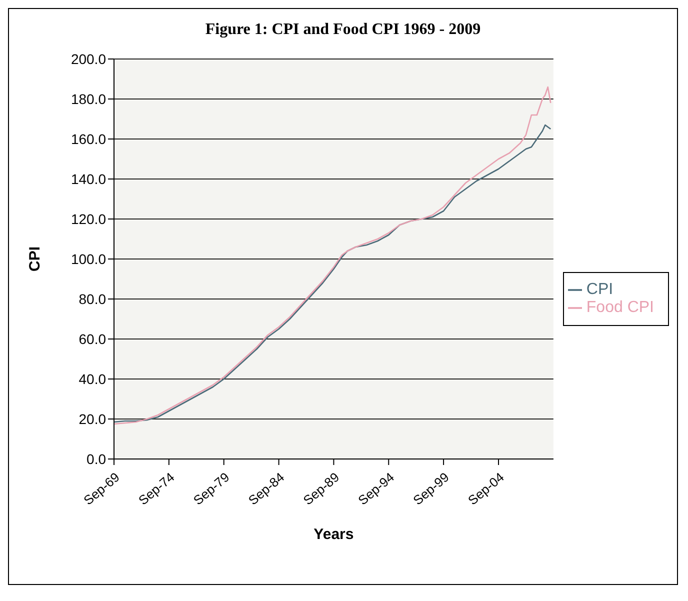 This screenshot has width=688, height=601. Describe the element at coordinates (35, 259) in the screenshot. I see `y-axis-title: CPI` at that location.